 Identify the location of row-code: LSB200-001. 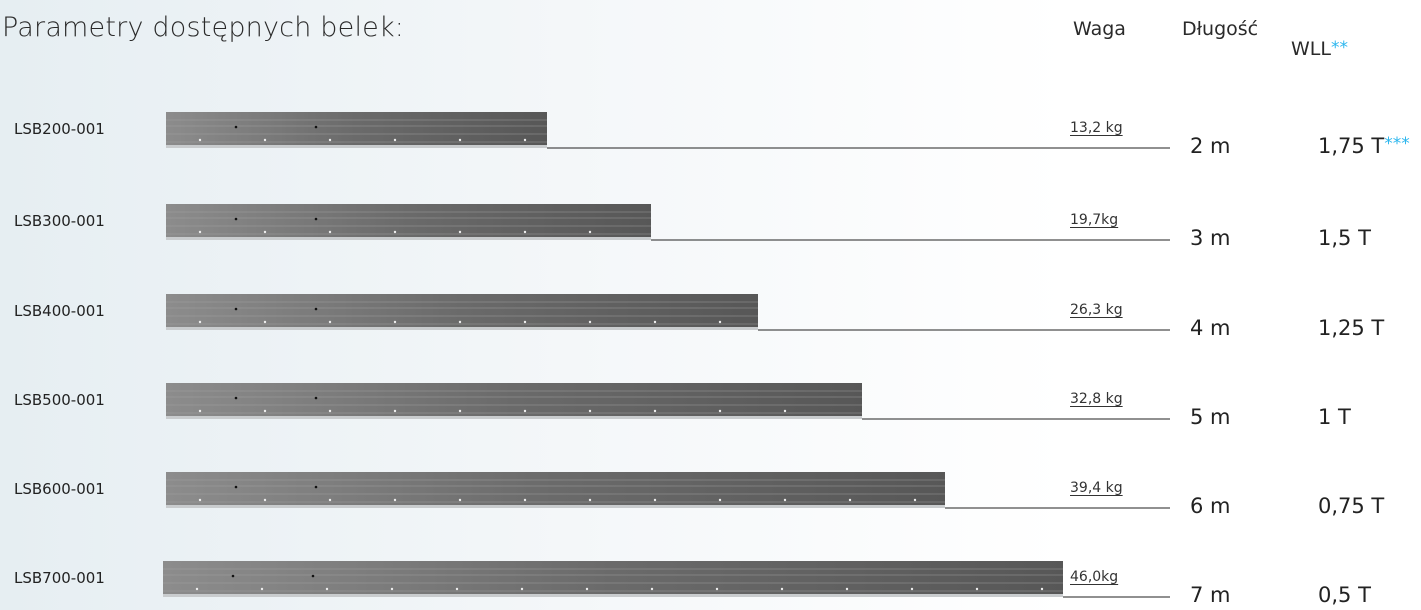
(59, 129).